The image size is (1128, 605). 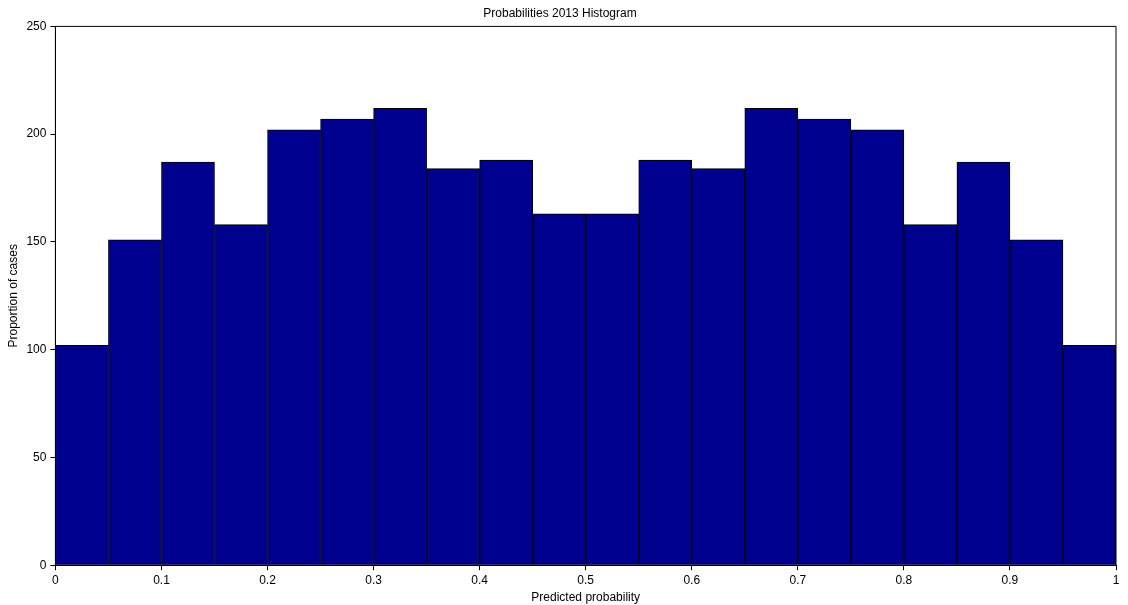 I want to click on x-tick-label: 0.6, so click(x=692, y=579).